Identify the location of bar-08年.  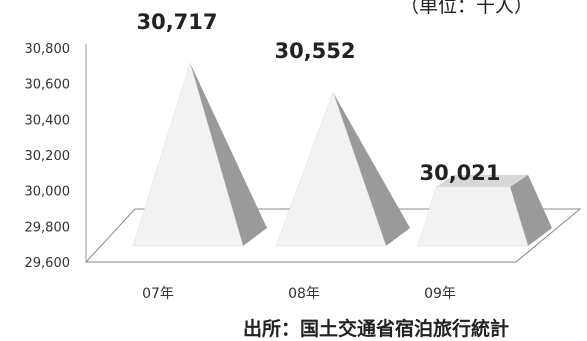
(342, 169).